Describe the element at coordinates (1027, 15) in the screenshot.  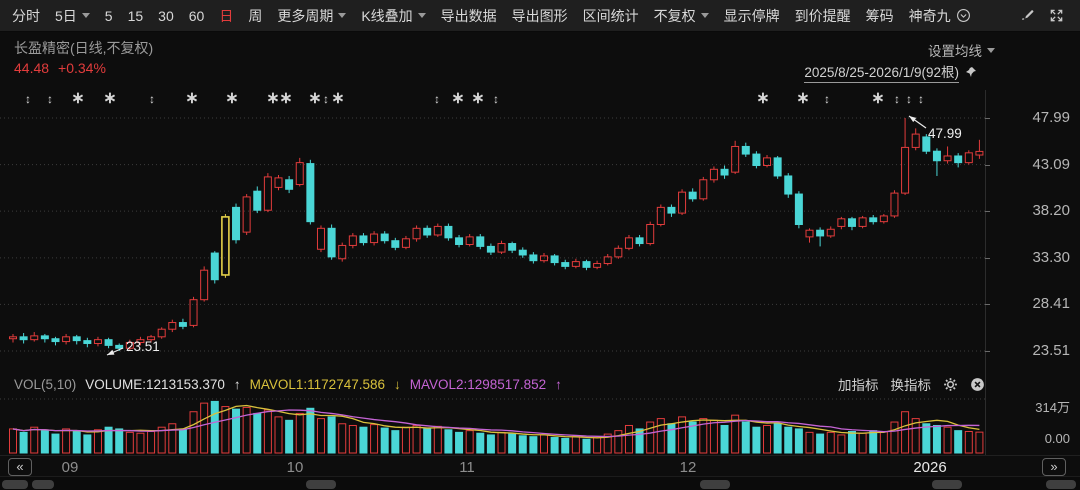
I see `brush-draw-icon` at that location.